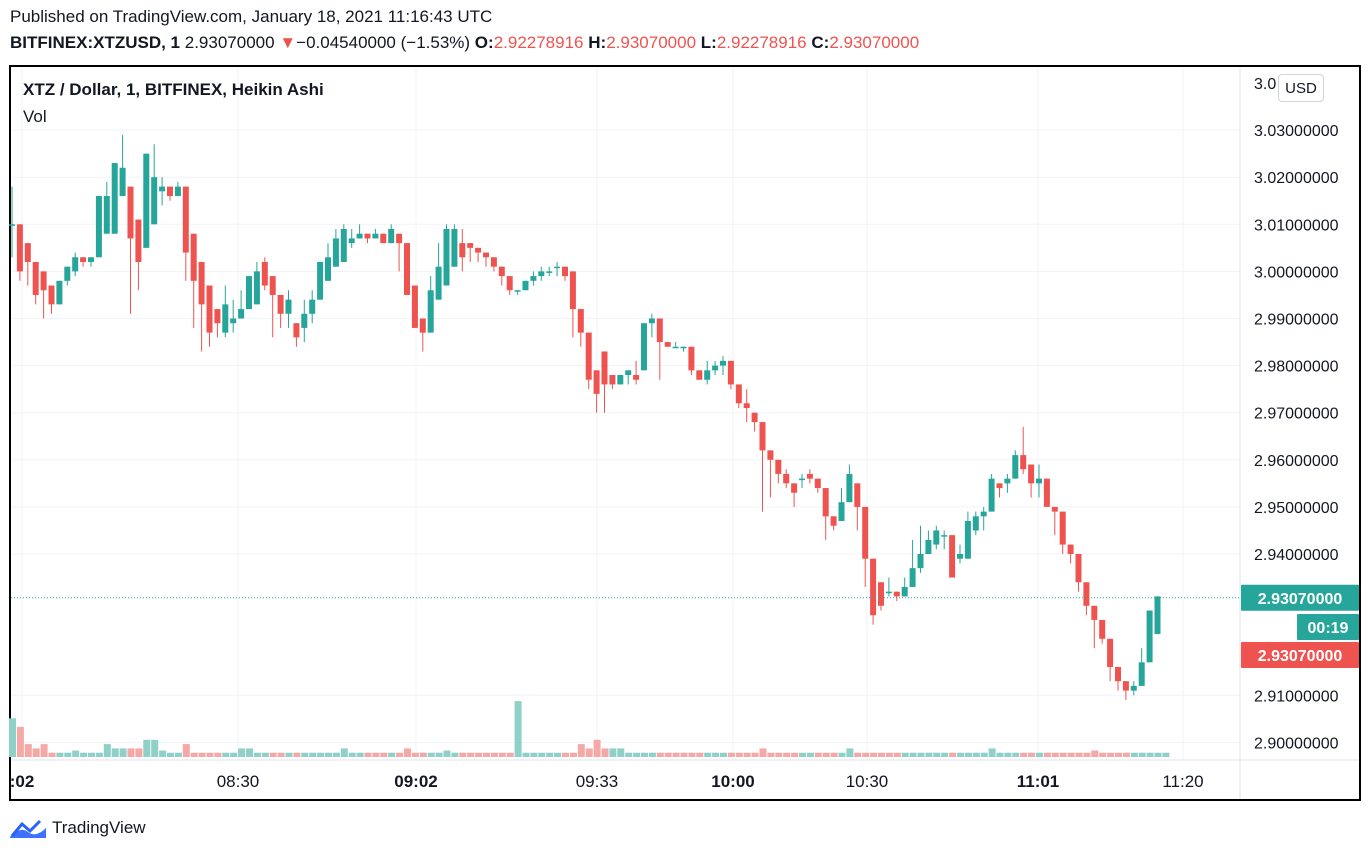 This screenshot has height=857, width=1372. What do you see at coordinates (651, 42) in the screenshot?
I see `high-value: 2.93070000` at bounding box center [651, 42].